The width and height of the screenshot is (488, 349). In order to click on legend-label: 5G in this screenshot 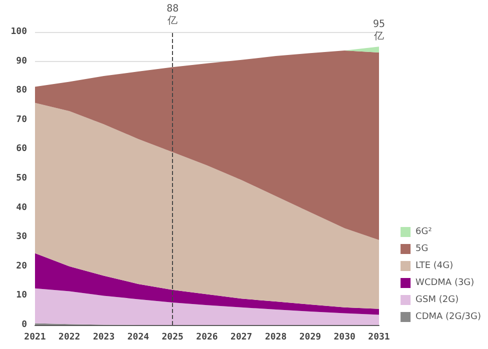, I will do `click(422, 249)`.